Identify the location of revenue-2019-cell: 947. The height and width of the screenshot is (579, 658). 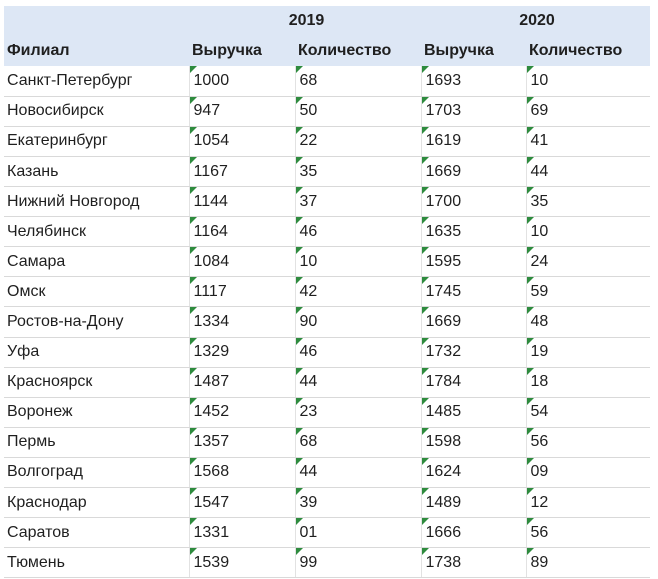
(242, 111).